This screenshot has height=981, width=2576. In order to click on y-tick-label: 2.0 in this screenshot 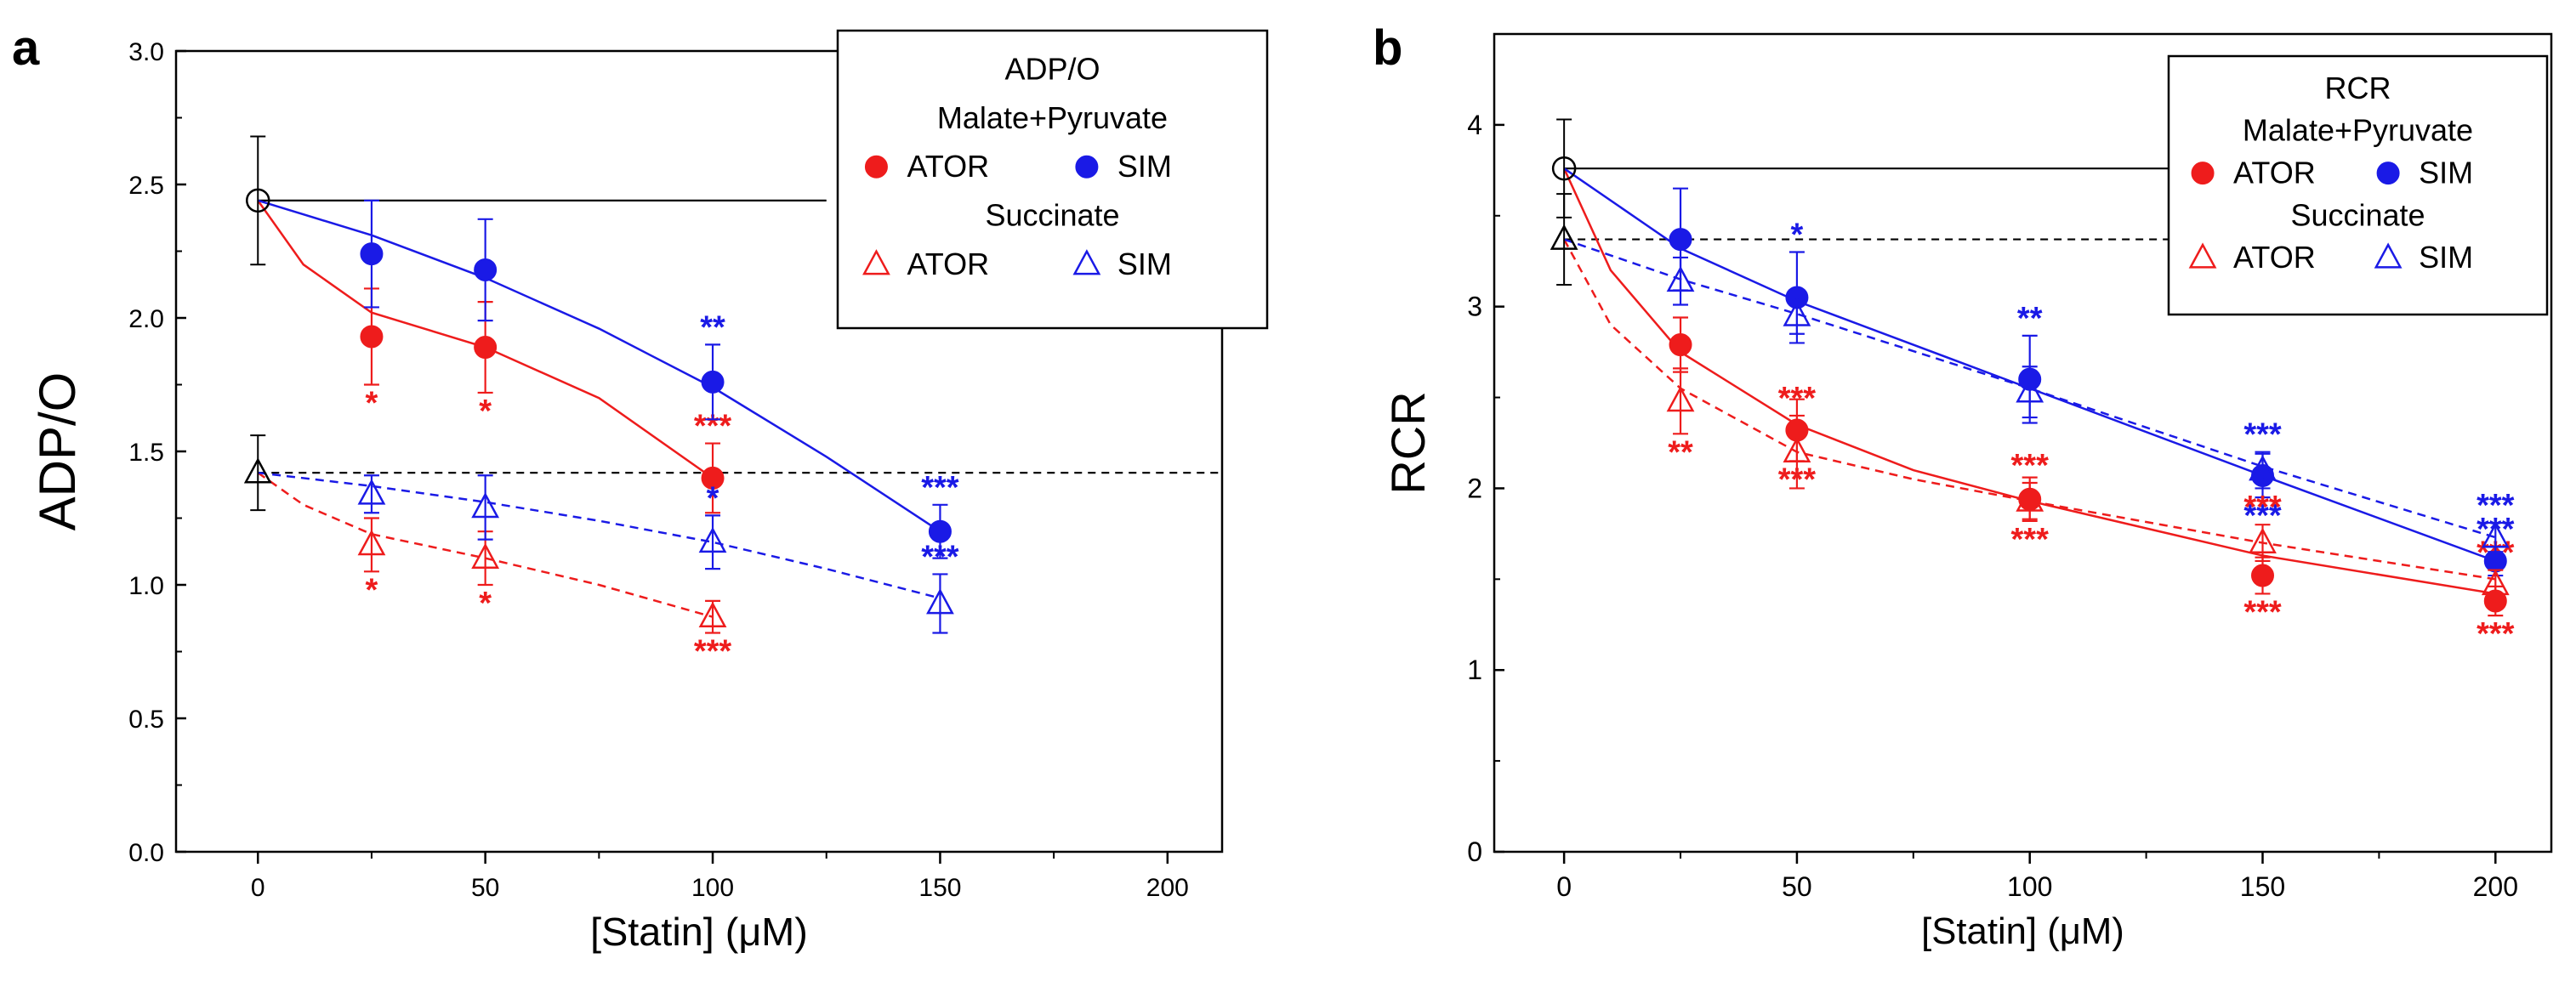, I will do `click(146, 319)`.